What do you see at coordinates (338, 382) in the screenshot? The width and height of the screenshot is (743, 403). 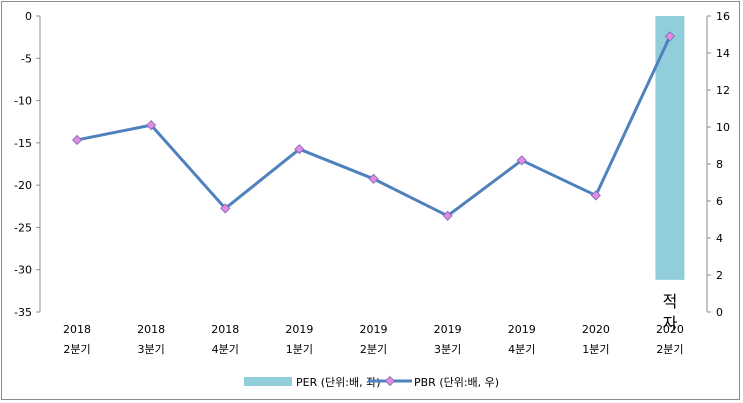 I see `legend-label-per: PER (단위:배, 좌)` at bounding box center [338, 382].